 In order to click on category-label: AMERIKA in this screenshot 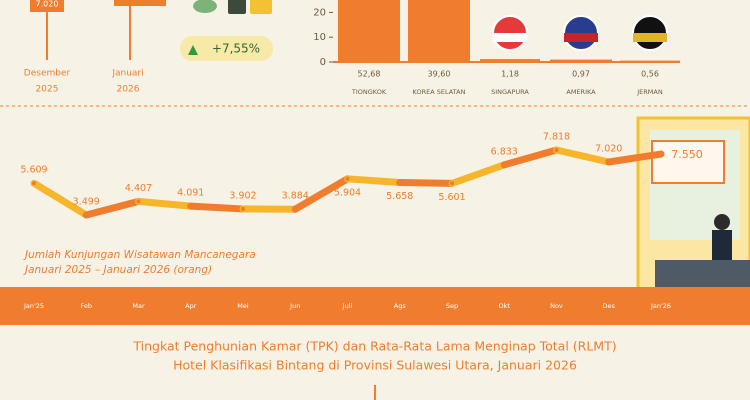, I will do `click(581, 92)`.